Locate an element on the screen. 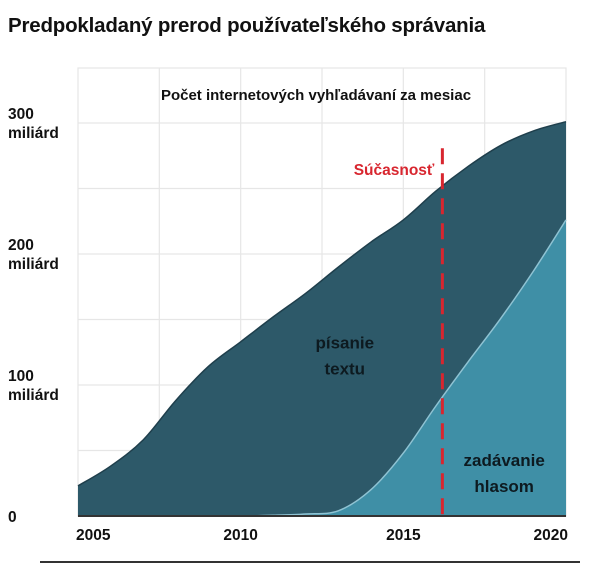 Image resolution: width=600 pixels, height=578 pixels. x-tick-label: 2010 is located at coordinates (240, 535).